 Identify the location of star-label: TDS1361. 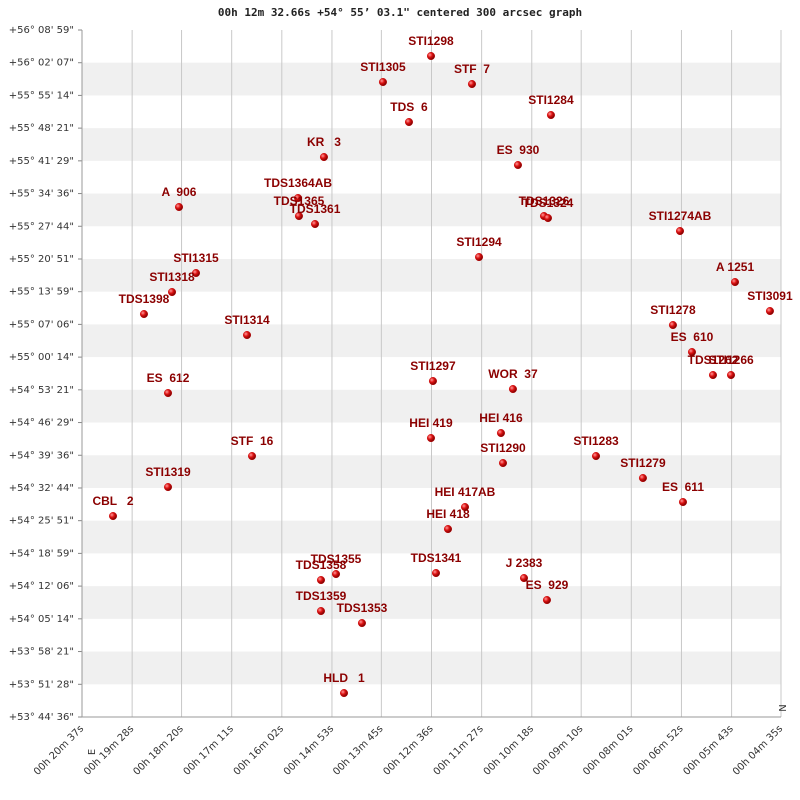
(315, 209).